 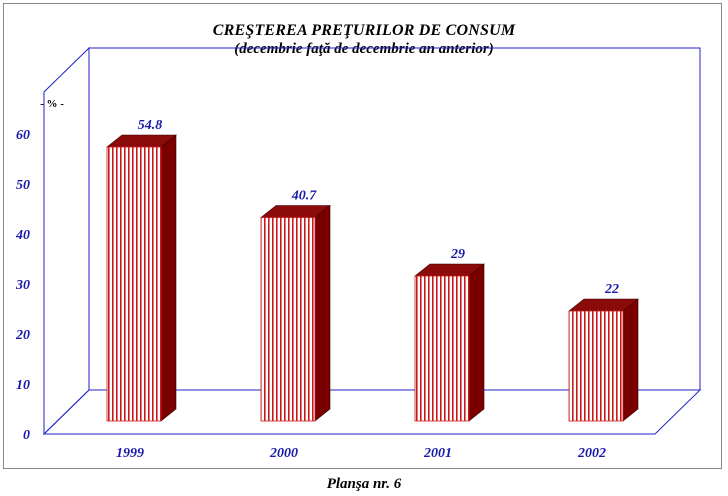 I want to click on data-label: 40.7, so click(x=304, y=196).